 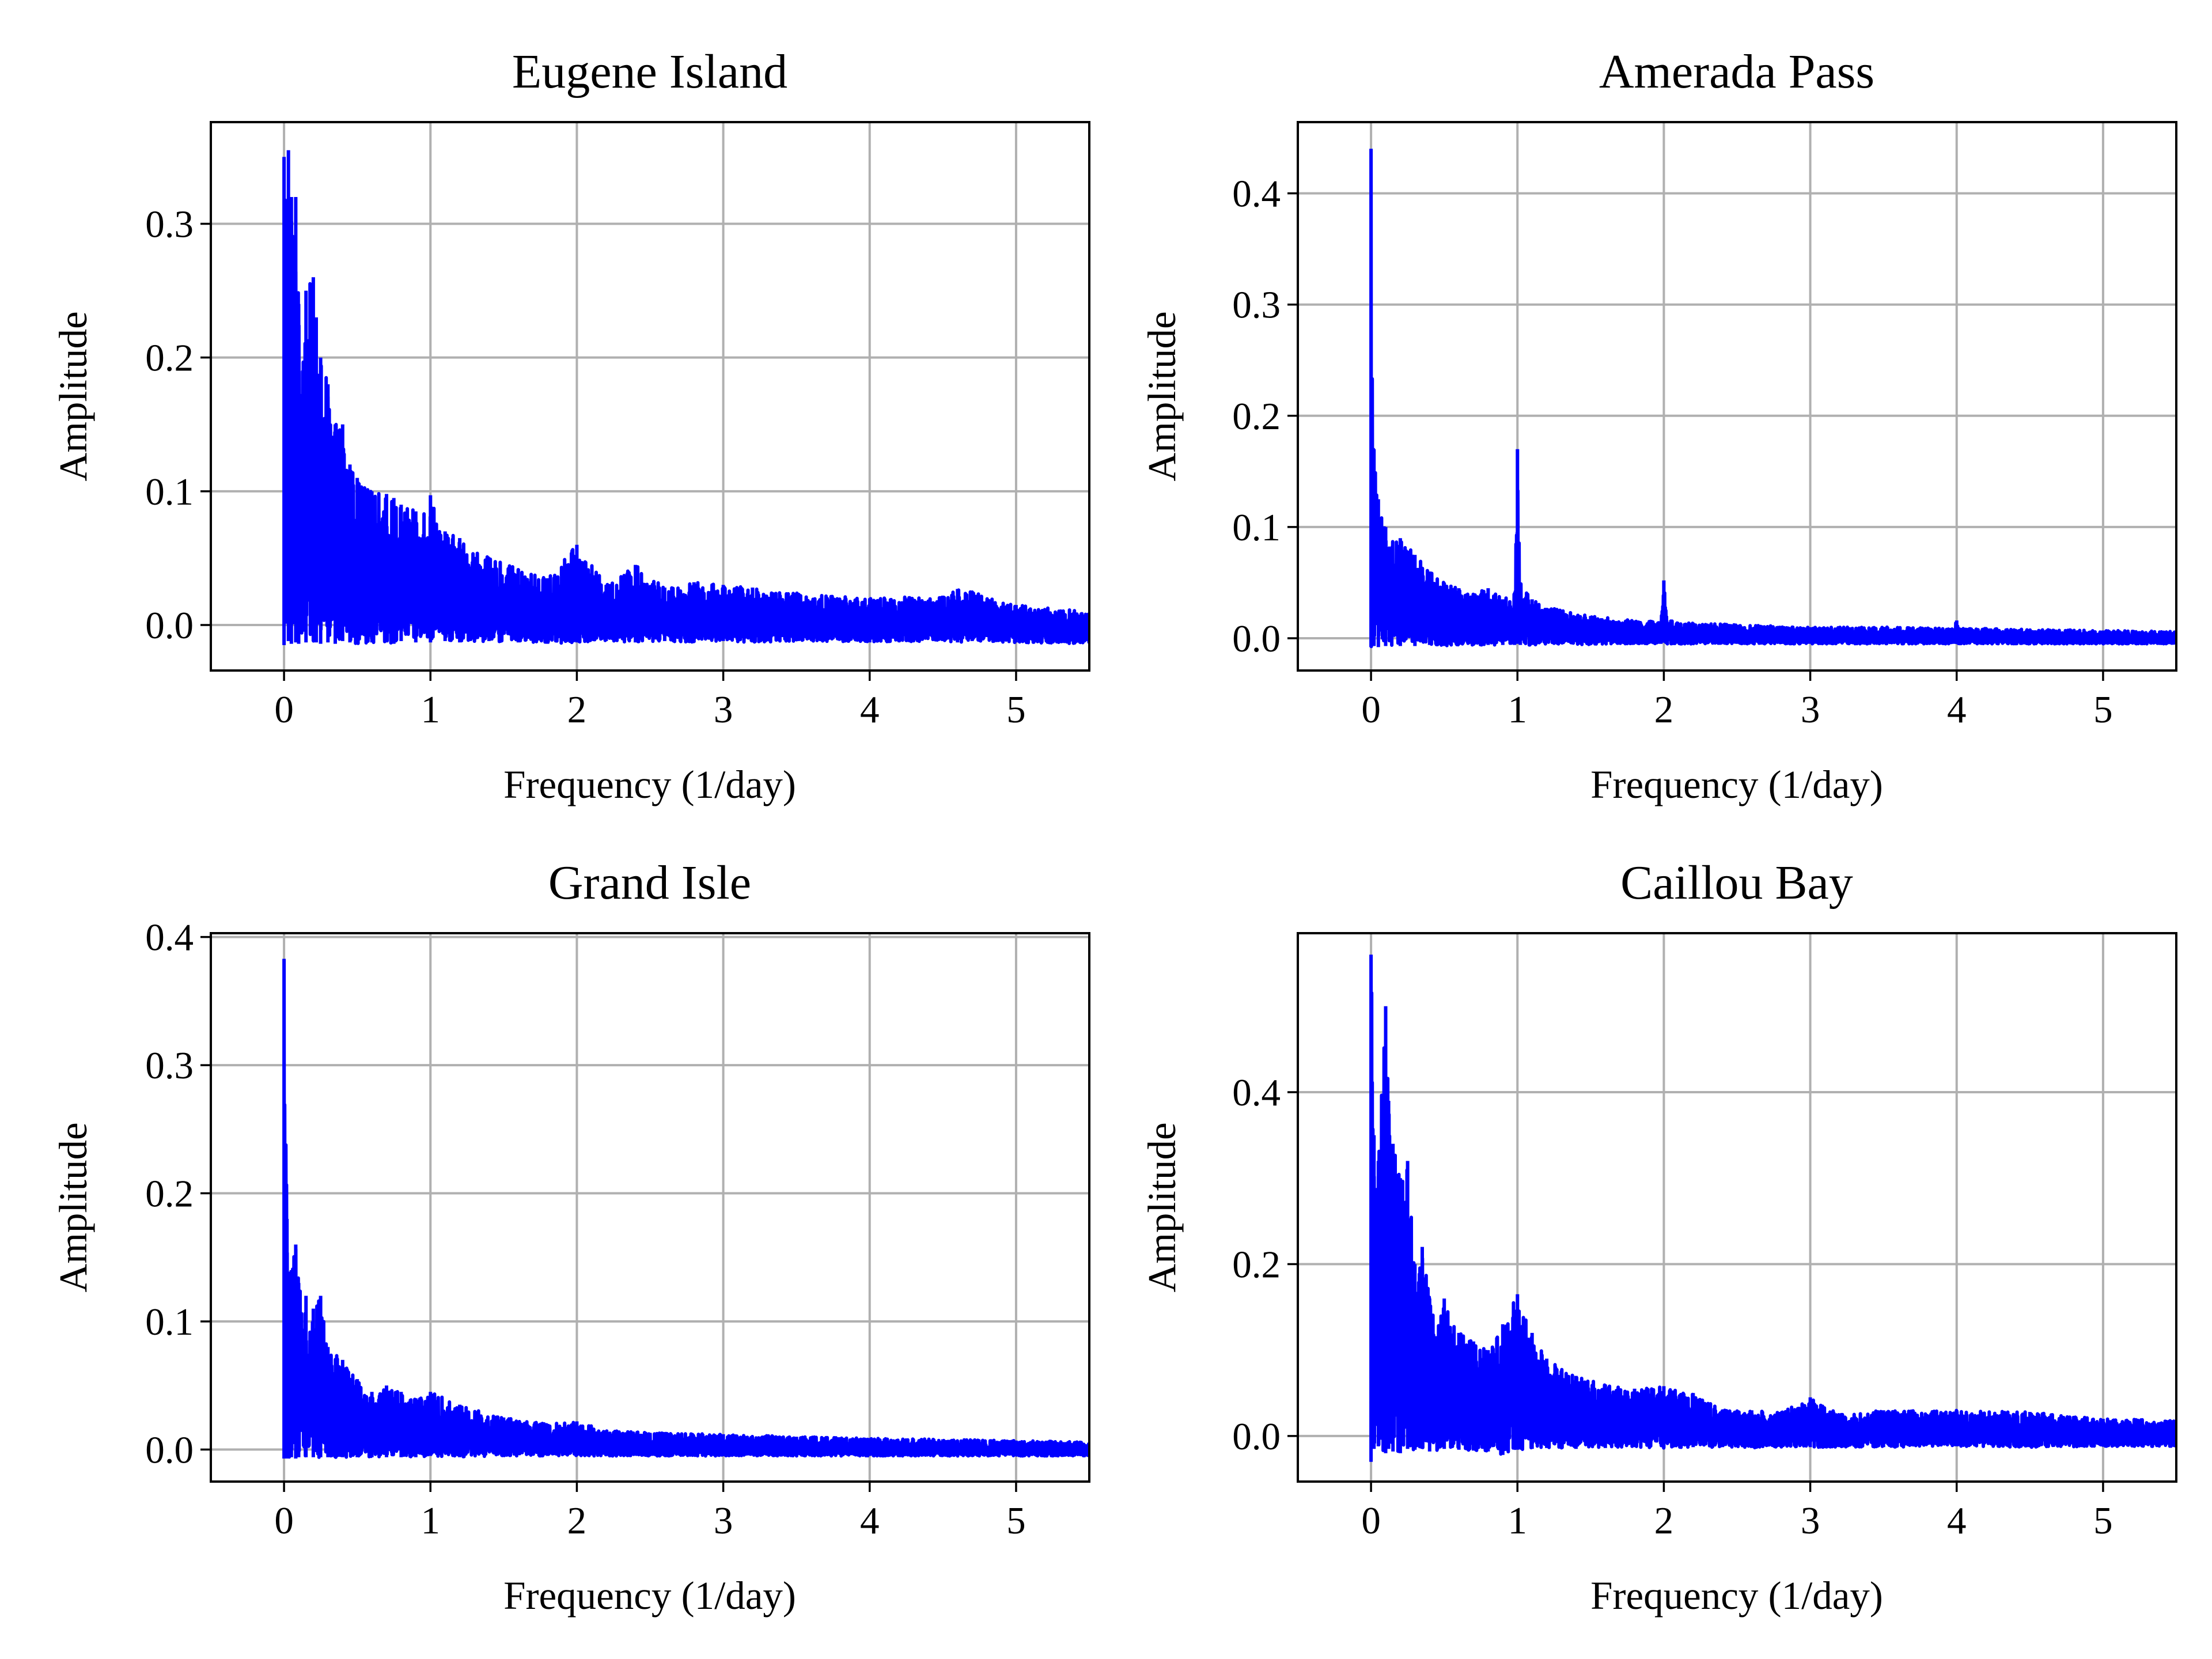 What do you see at coordinates (1736, 72) in the screenshot?
I see `panel-title: Amerada Pass` at bounding box center [1736, 72].